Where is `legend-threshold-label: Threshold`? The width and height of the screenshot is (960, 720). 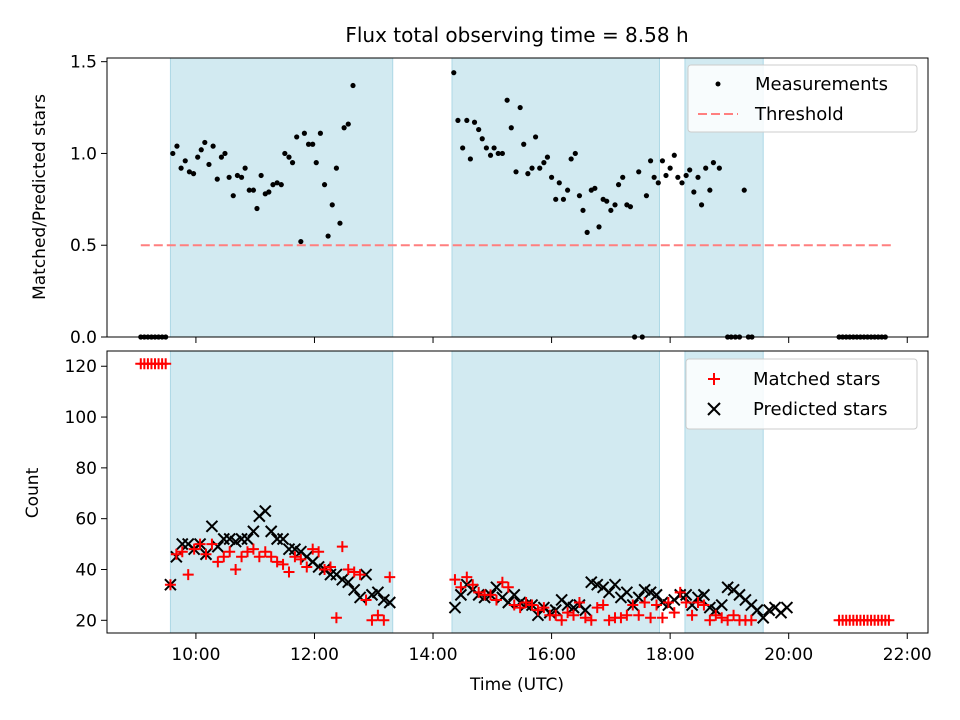 legend-threshold-label: Threshold is located at coordinates (799, 114).